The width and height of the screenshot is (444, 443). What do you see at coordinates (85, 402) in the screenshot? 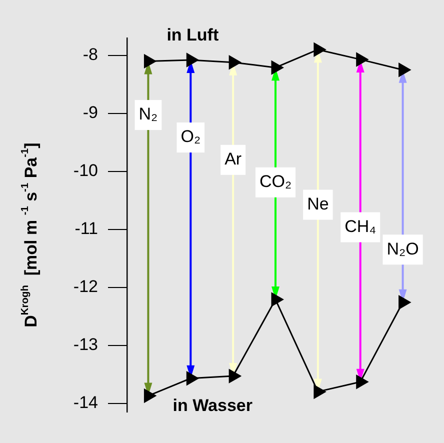
I see `y-tick-label: -14` at bounding box center [85, 402].